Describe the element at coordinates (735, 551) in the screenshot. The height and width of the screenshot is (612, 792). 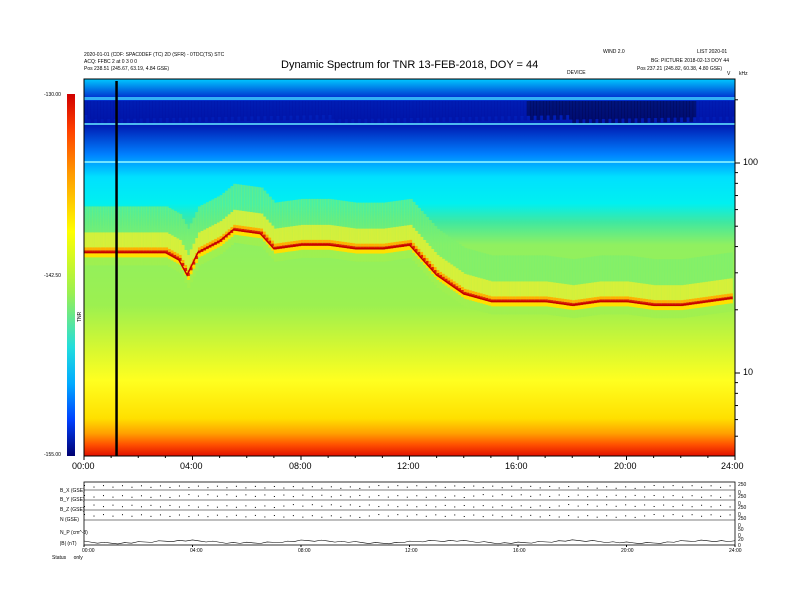
I see `lower-x-tick-label: 24:00` at that location.